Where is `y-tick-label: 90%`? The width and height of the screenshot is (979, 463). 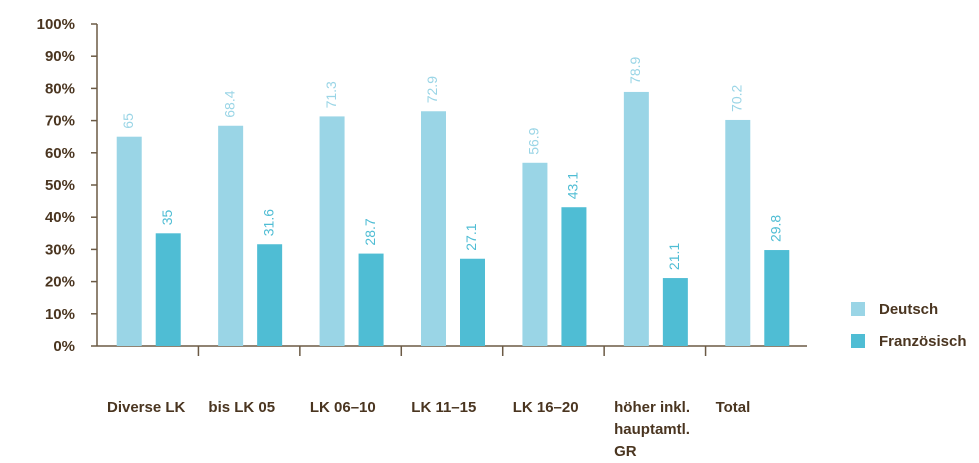
y-tick-label: 90% is located at coordinates (60, 56).